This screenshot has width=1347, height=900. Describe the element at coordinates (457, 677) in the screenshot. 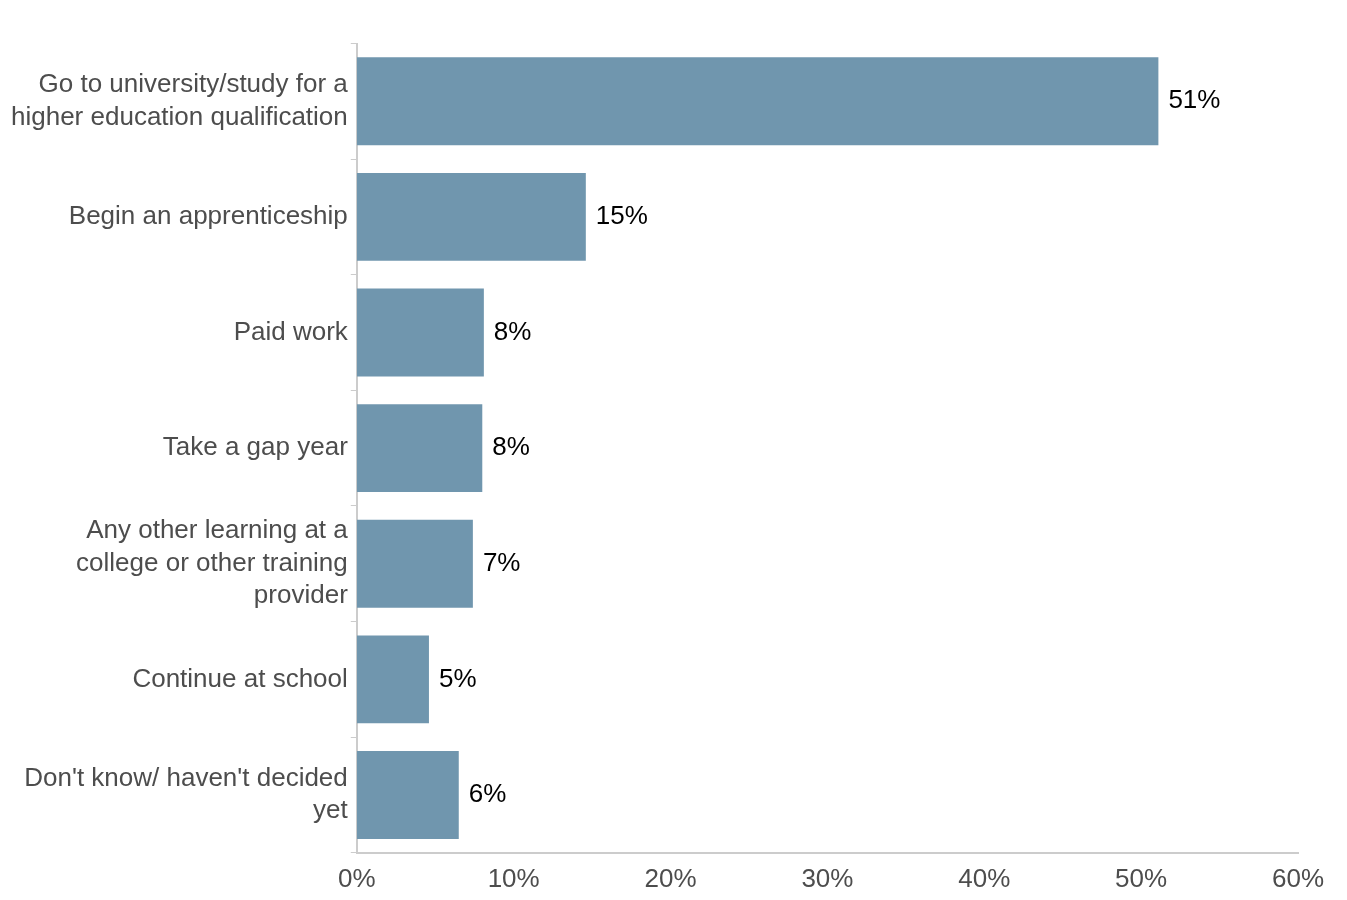

I see `data-label: 5%` at that location.